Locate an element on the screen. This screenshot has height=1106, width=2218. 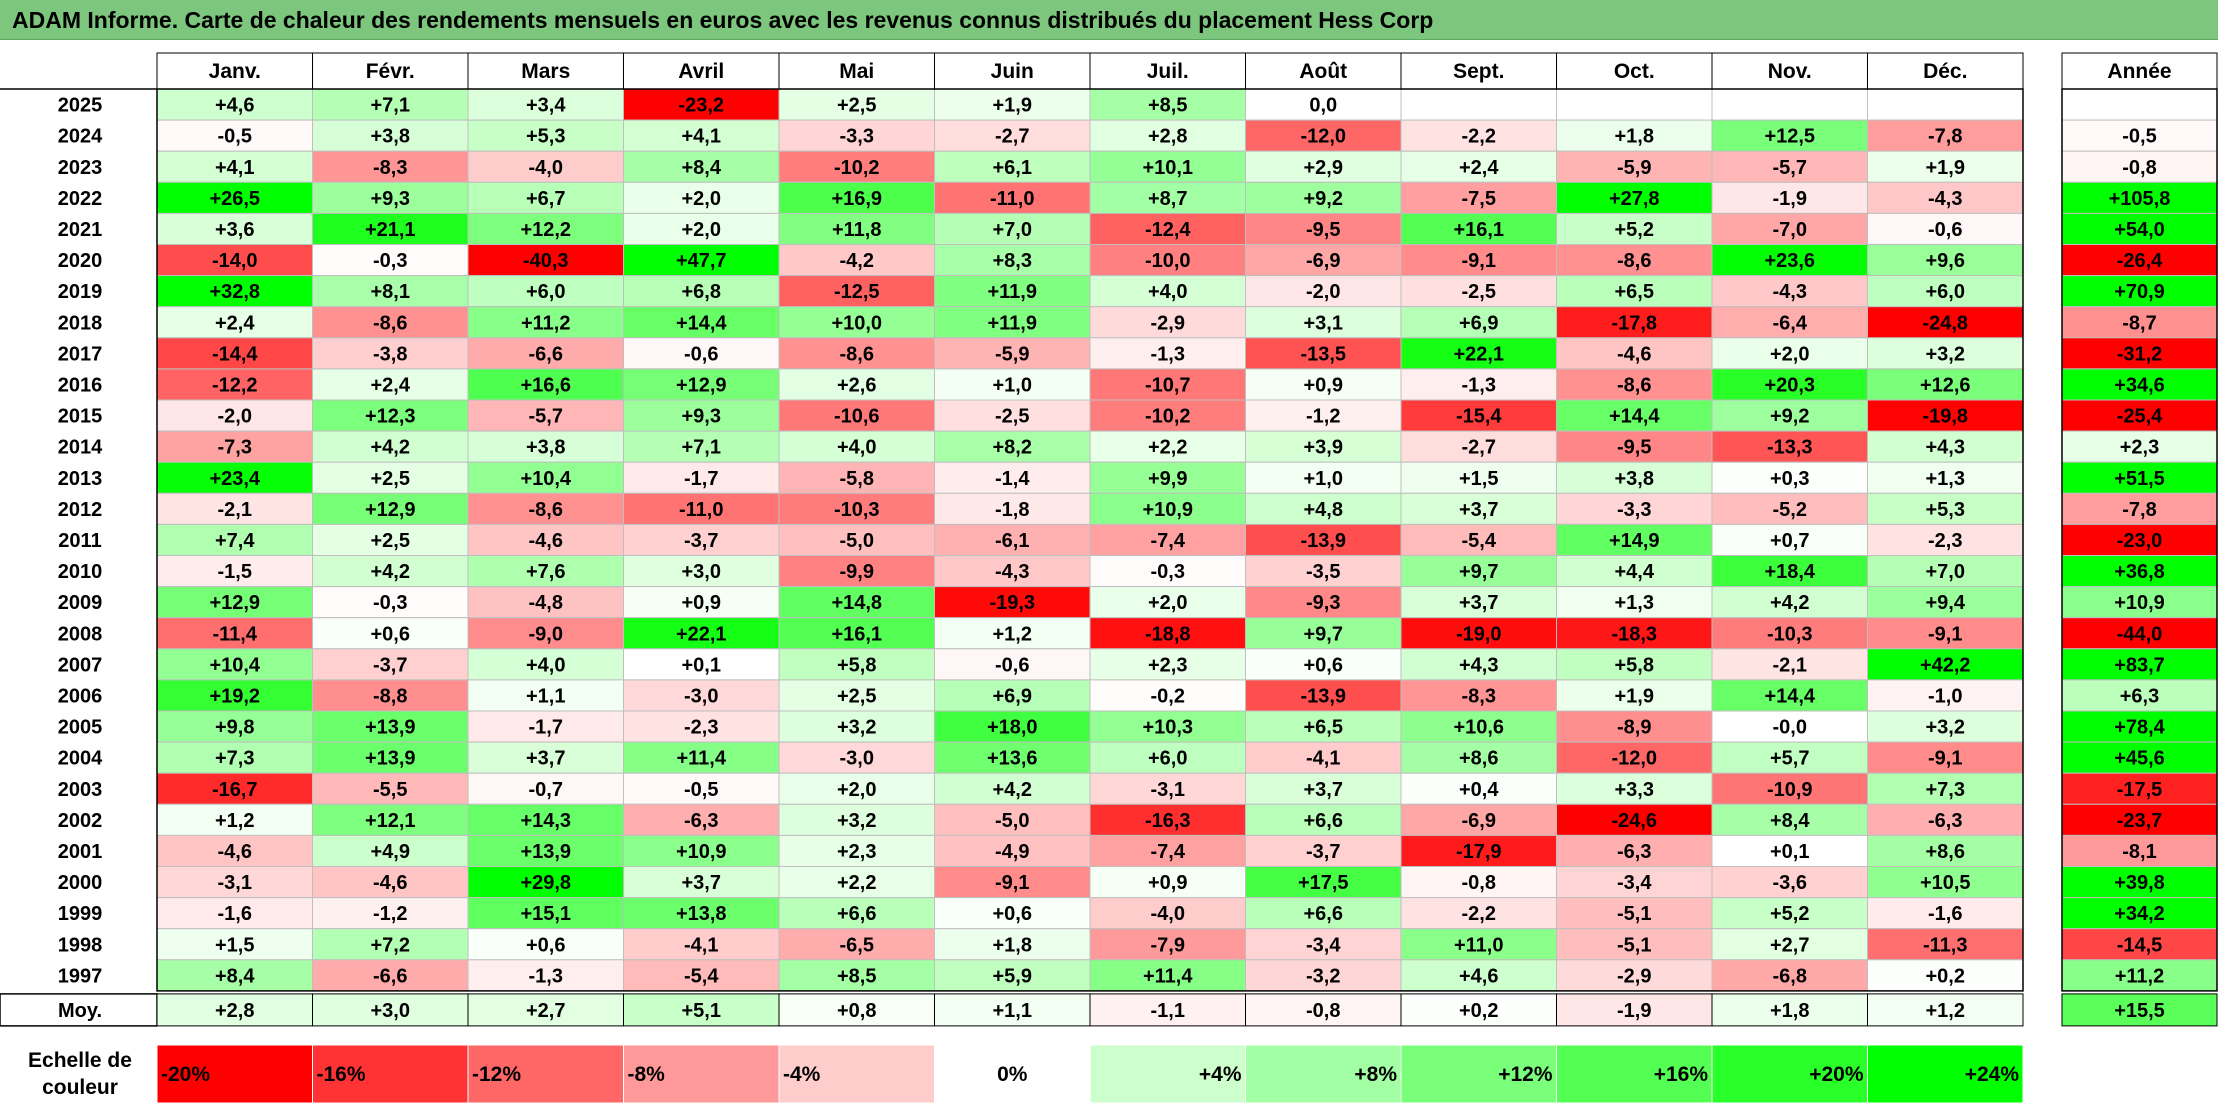
heatmap-cell-value: -8,6 is located at coordinates (546, 510).